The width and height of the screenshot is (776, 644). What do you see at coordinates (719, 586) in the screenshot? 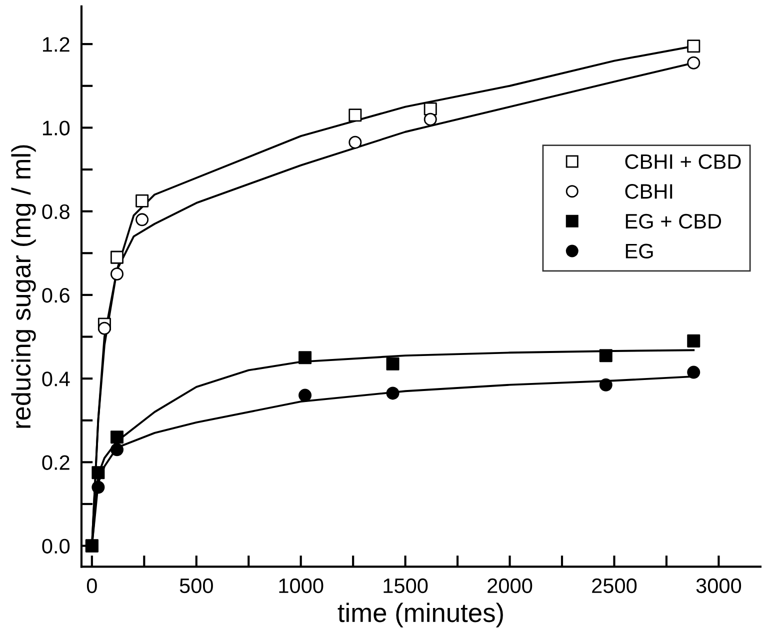
I see `x-tick-label: 3000` at bounding box center [719, 586].